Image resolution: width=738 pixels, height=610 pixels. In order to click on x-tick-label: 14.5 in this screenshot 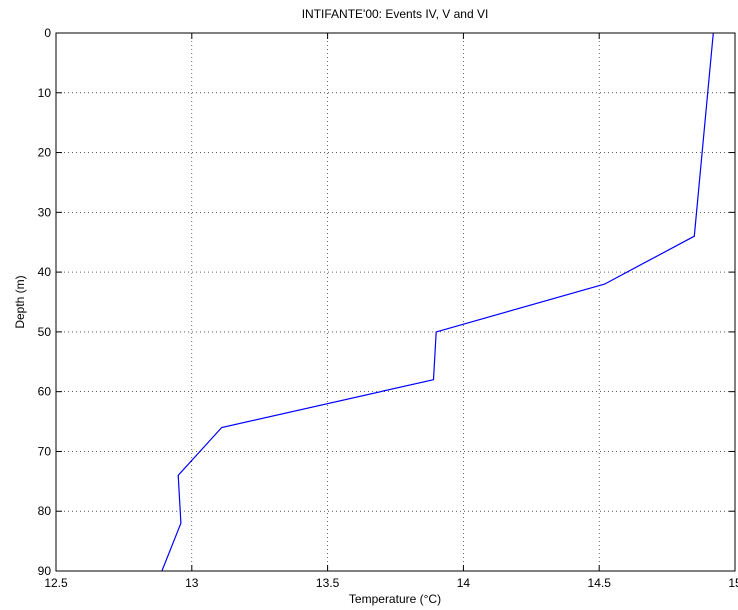, I will do `click(600, 583)`.